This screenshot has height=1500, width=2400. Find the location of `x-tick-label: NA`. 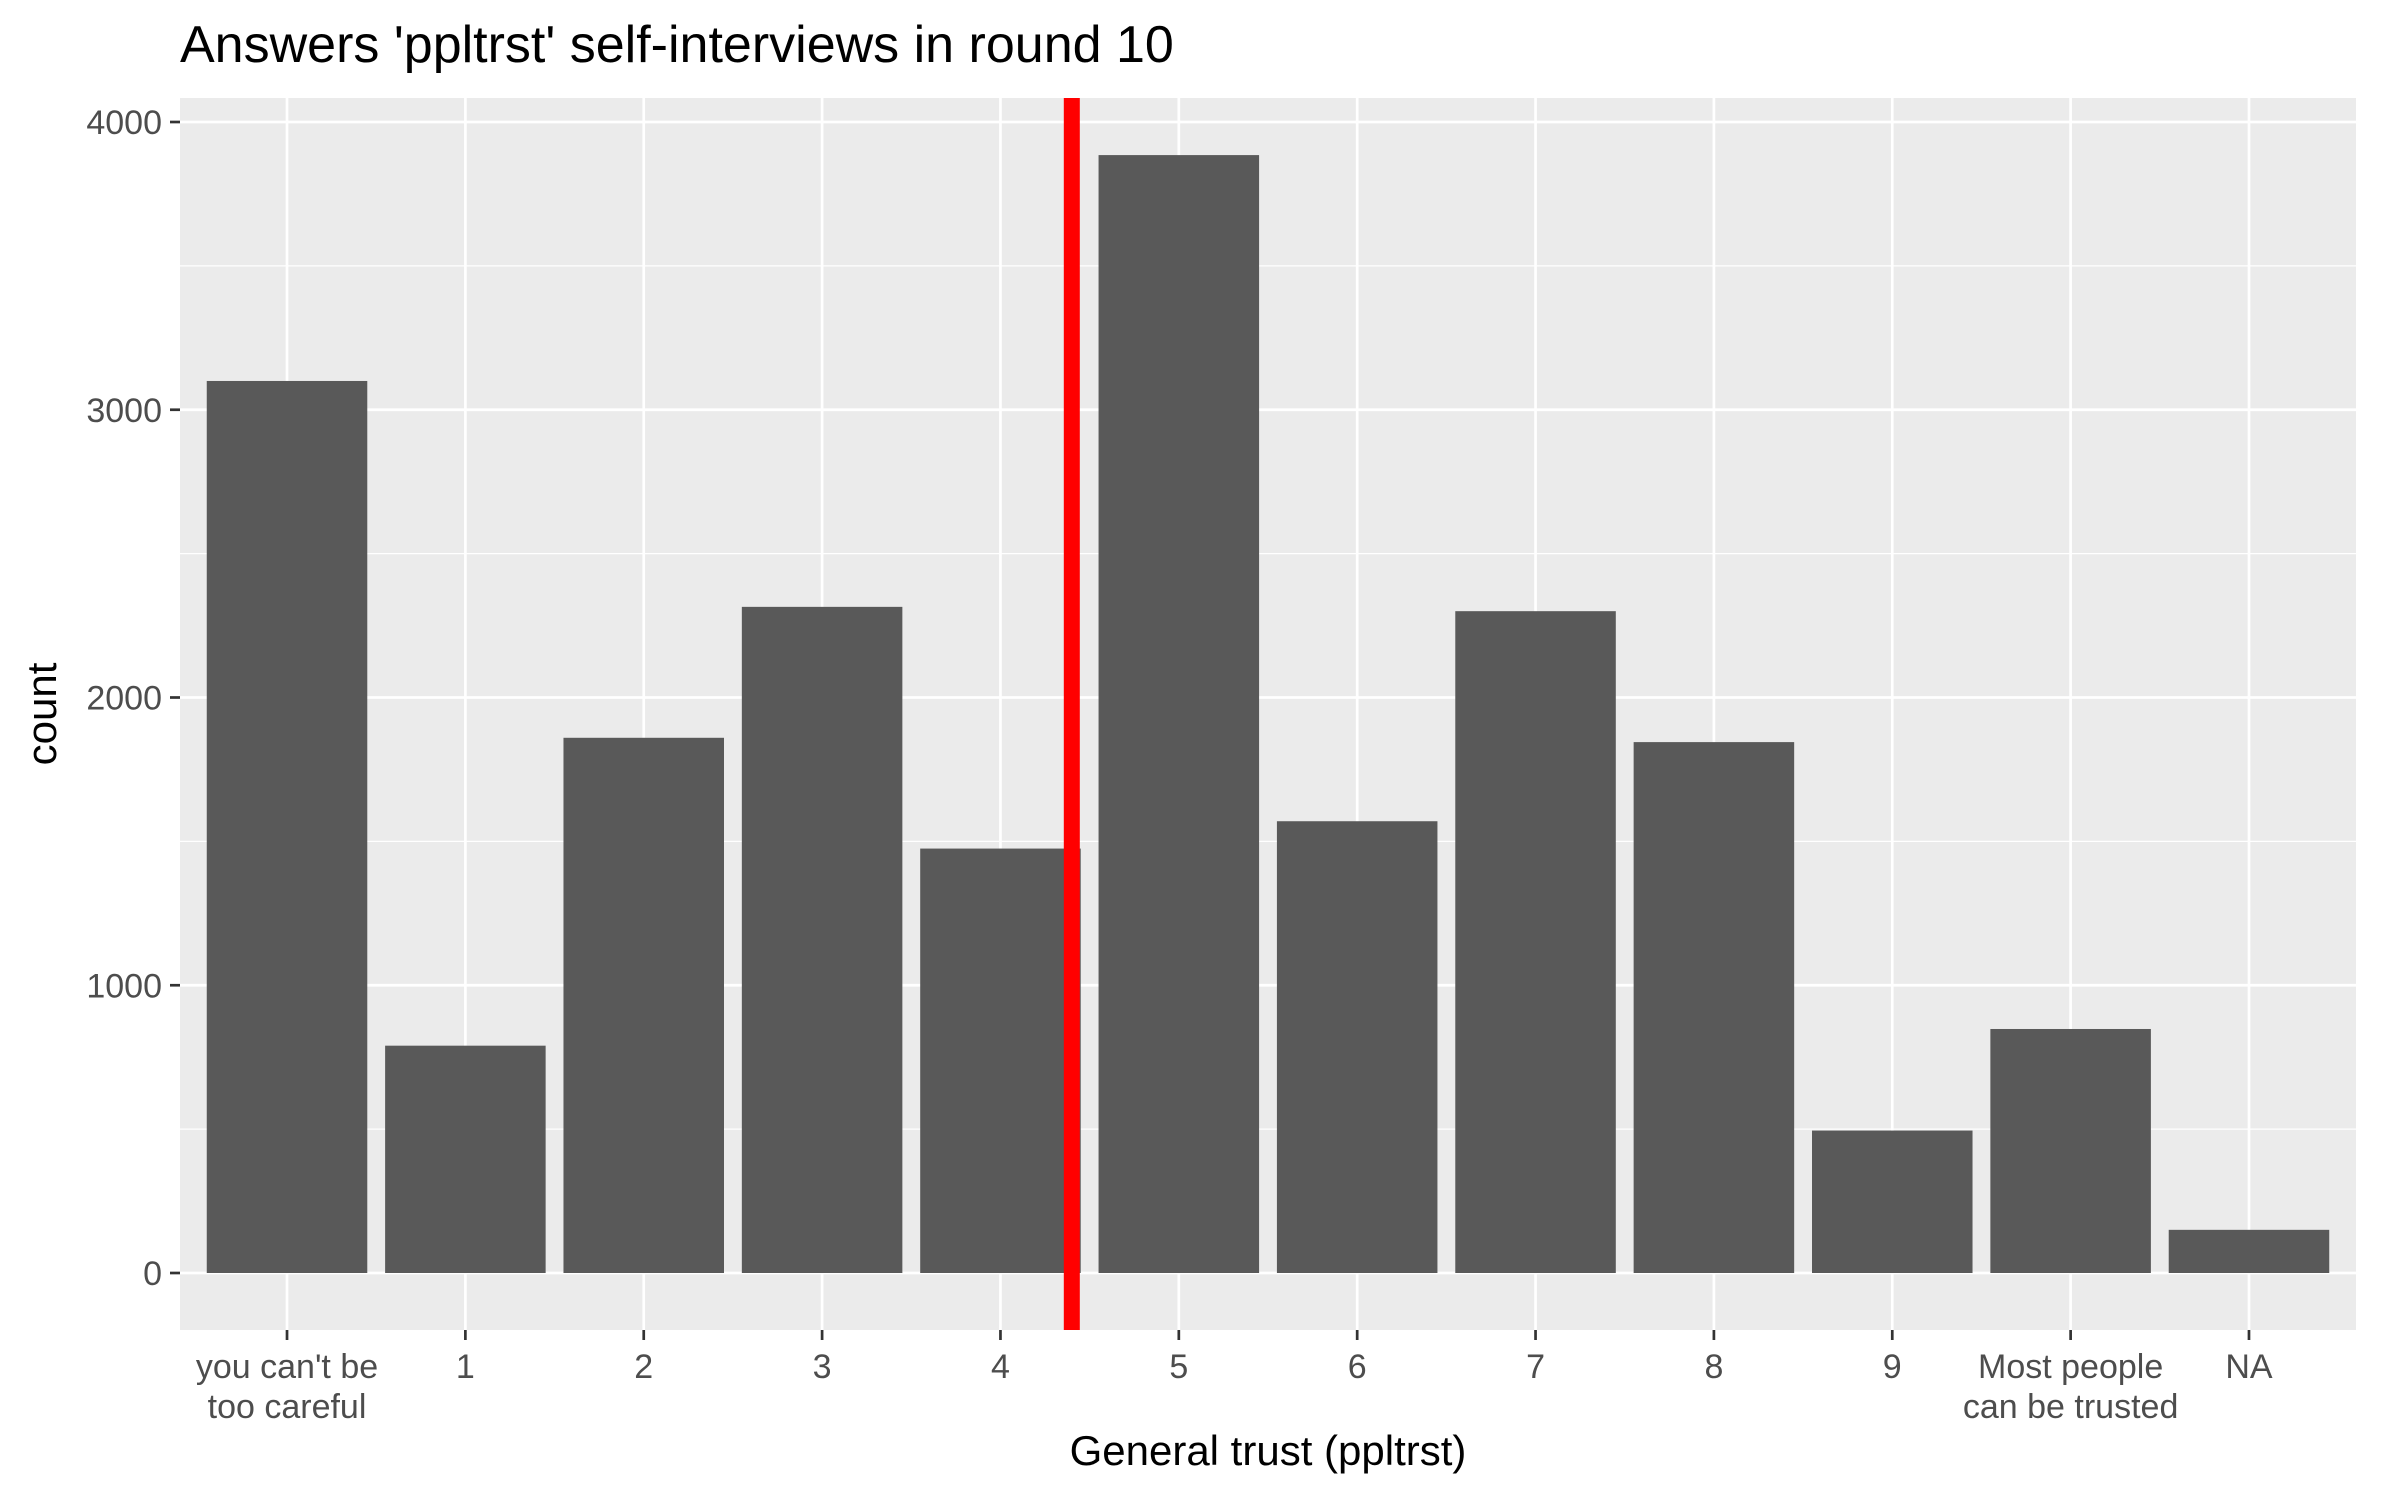

x-tick-label: NA is located at coordinates (2249, 1367).